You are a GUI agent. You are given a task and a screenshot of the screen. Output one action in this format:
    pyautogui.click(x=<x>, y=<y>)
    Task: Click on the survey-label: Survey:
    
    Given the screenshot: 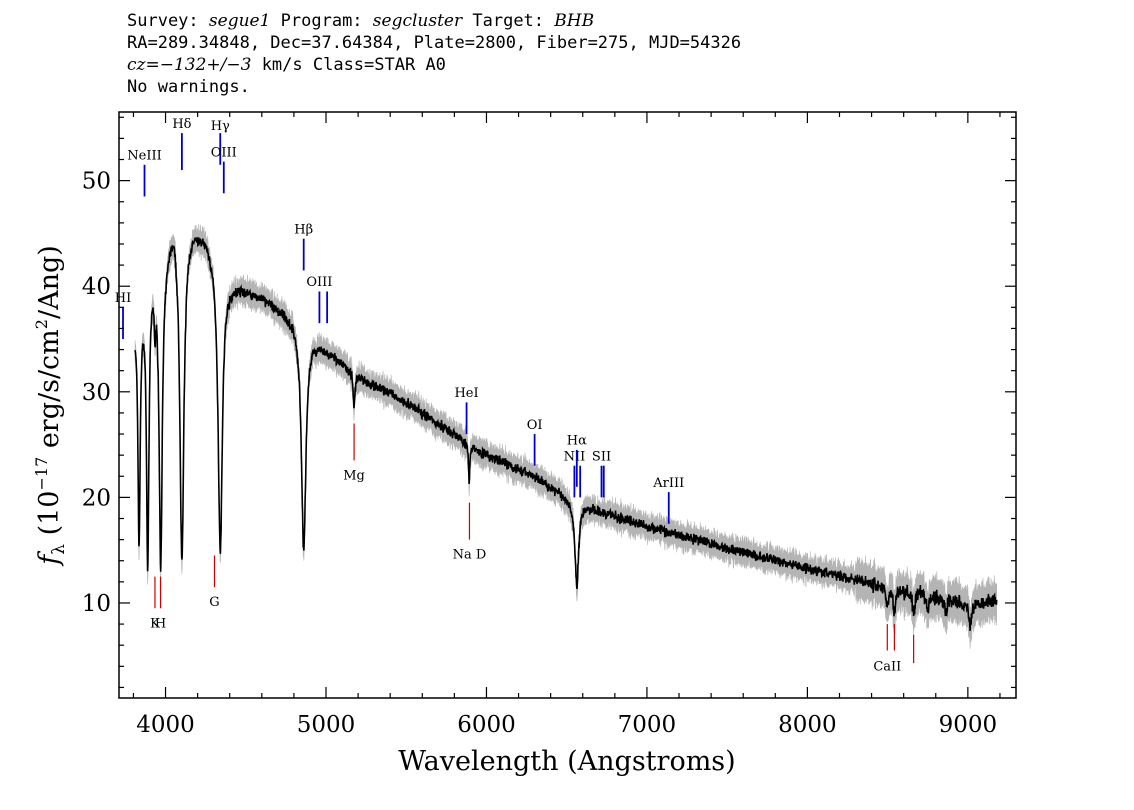 What is the action you would take?
    pyautogui.click(x=163, y=21)
    